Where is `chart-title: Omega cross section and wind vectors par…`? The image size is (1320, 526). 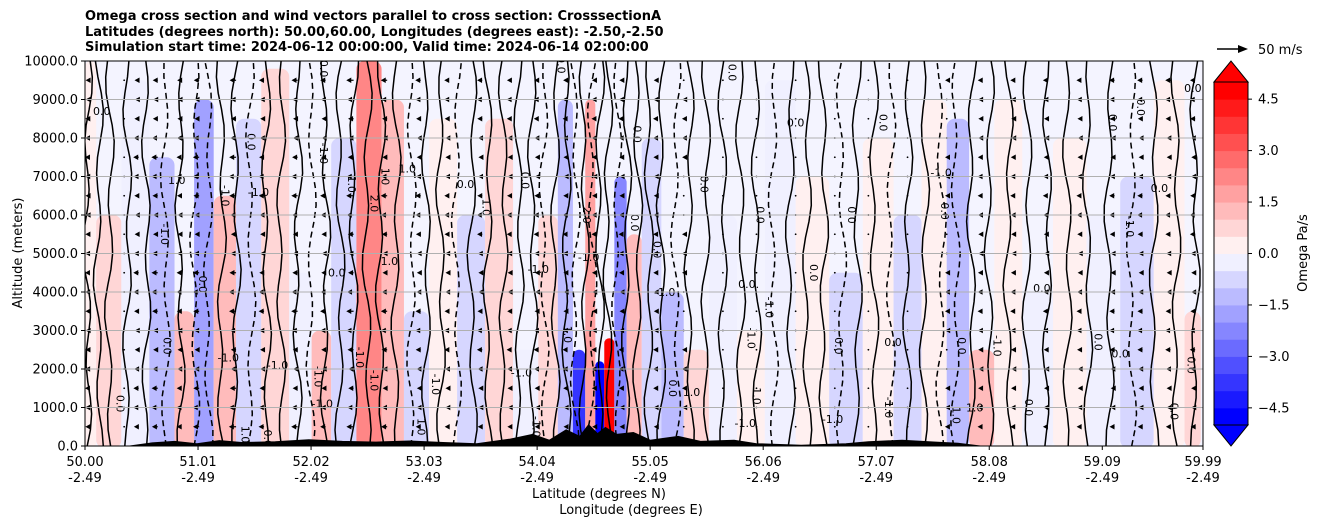 chart-title: Omega cross section and wind vectors par… is located at coordinates (374, 32).